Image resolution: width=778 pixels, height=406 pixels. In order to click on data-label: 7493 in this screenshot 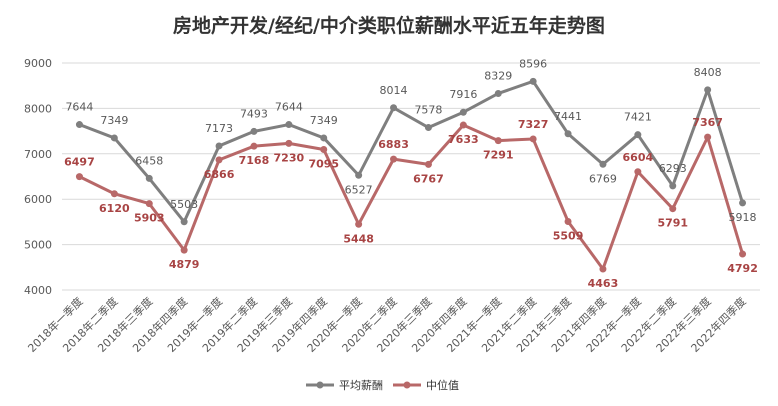, I will do `click(254, 113)`.